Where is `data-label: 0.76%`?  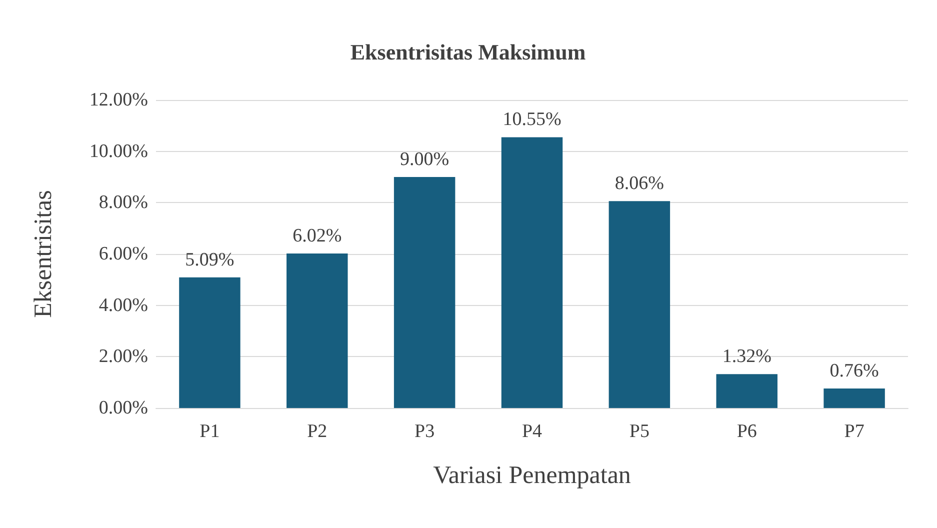
data-label: 0.76% is located at coordinates (854, 371).